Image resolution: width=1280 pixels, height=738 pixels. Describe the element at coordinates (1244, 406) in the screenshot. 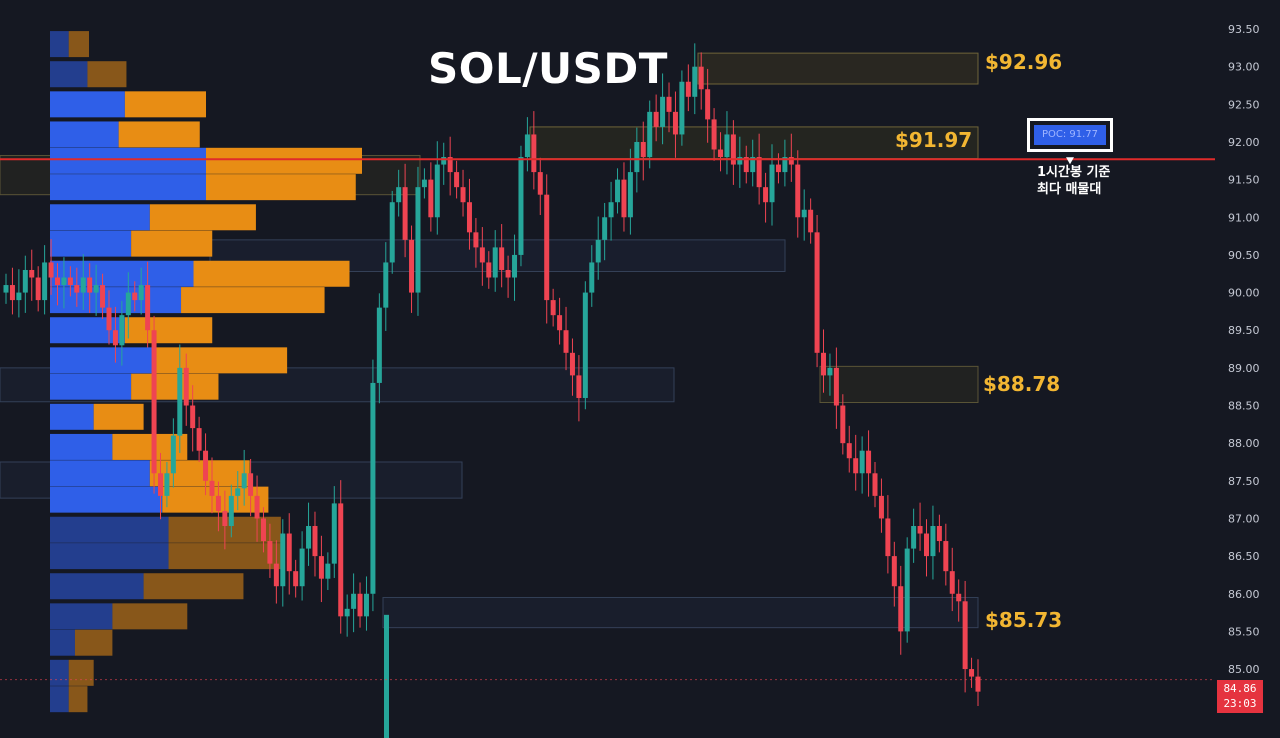

I see `y-tick-label: 88.50` at that location.